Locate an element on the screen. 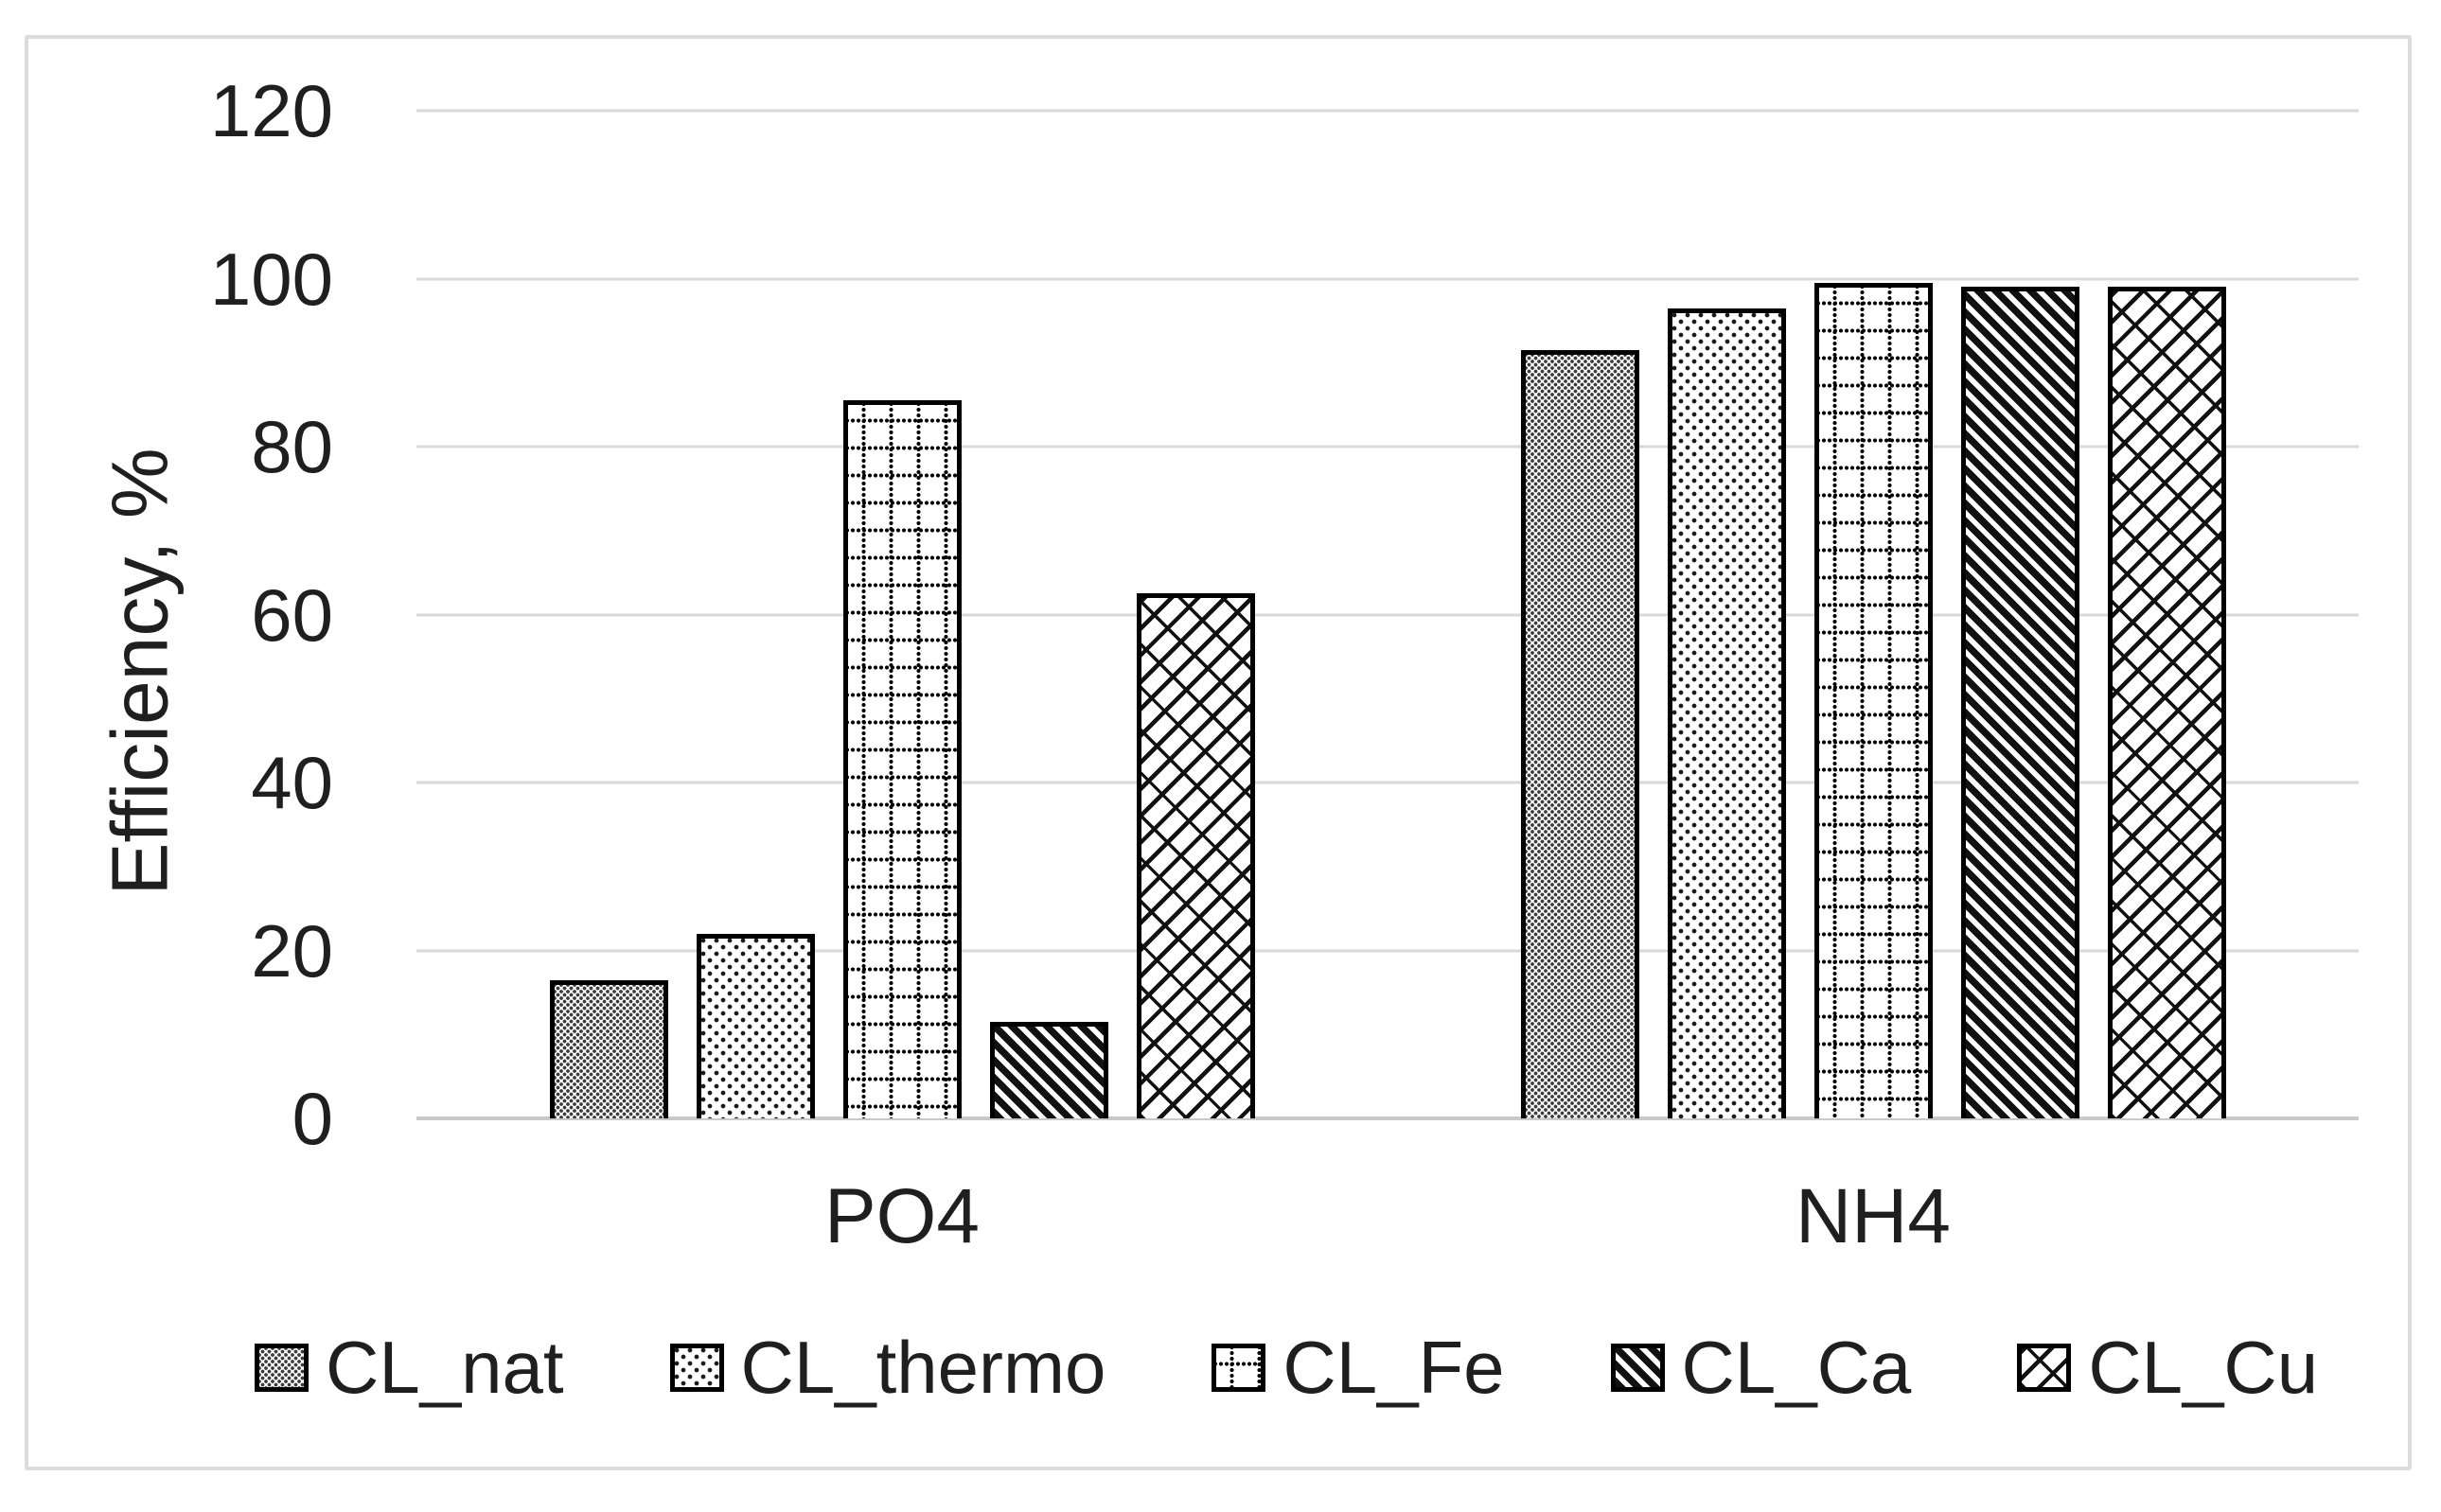  legend-label-CL_nat: CL_nat is located at coordinates (445, 1368).